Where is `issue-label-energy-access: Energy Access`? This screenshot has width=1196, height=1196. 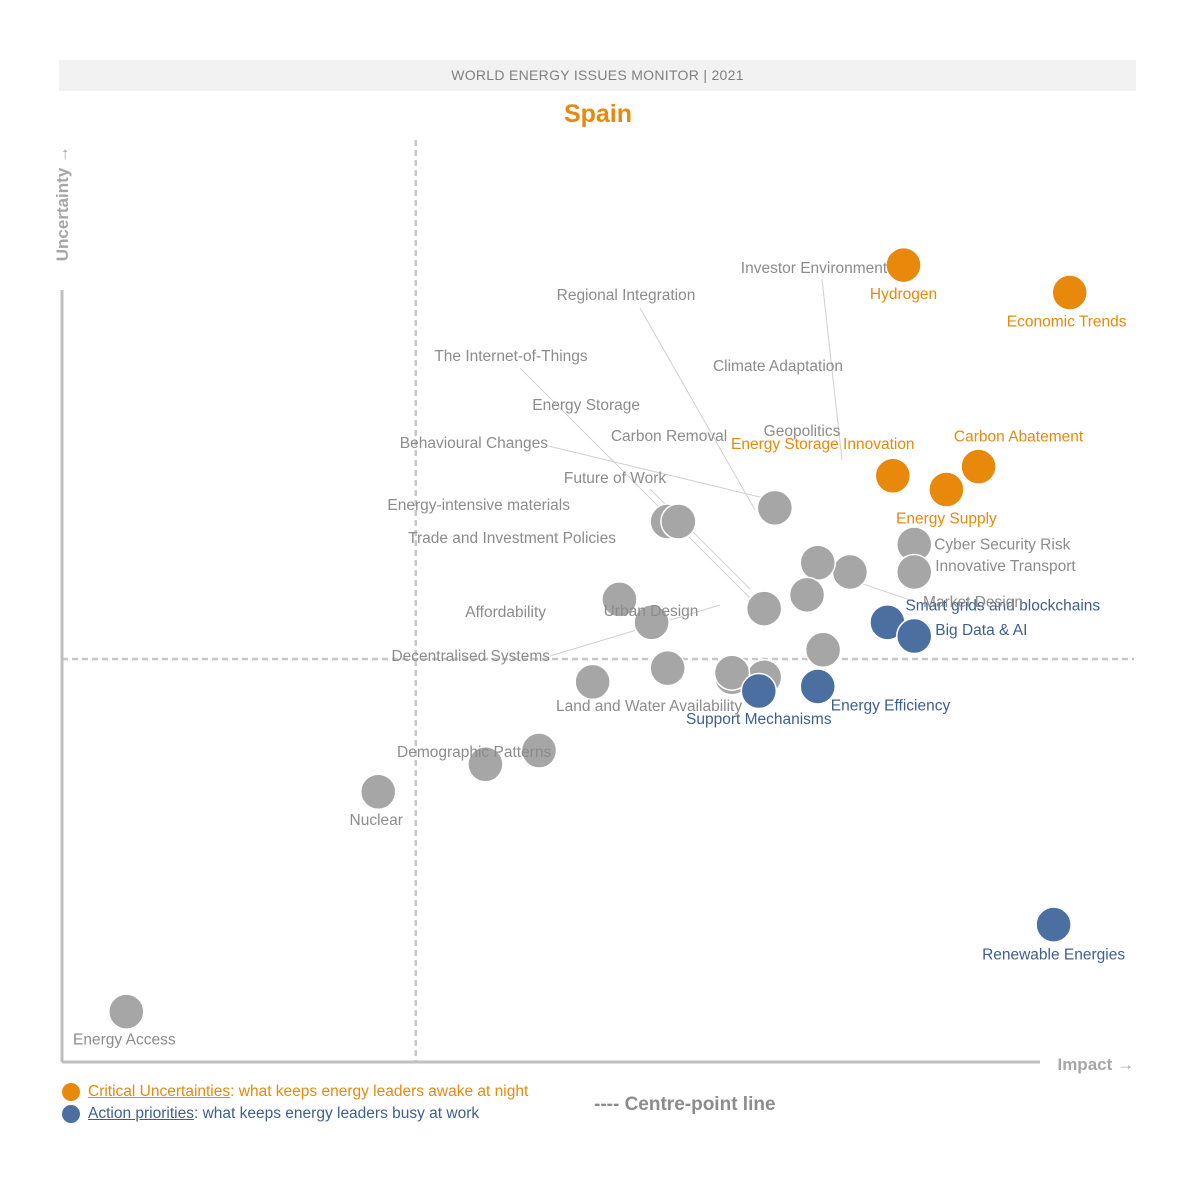 issue-label-energy-access: Energy Access is located at coordinates (124, 1040).